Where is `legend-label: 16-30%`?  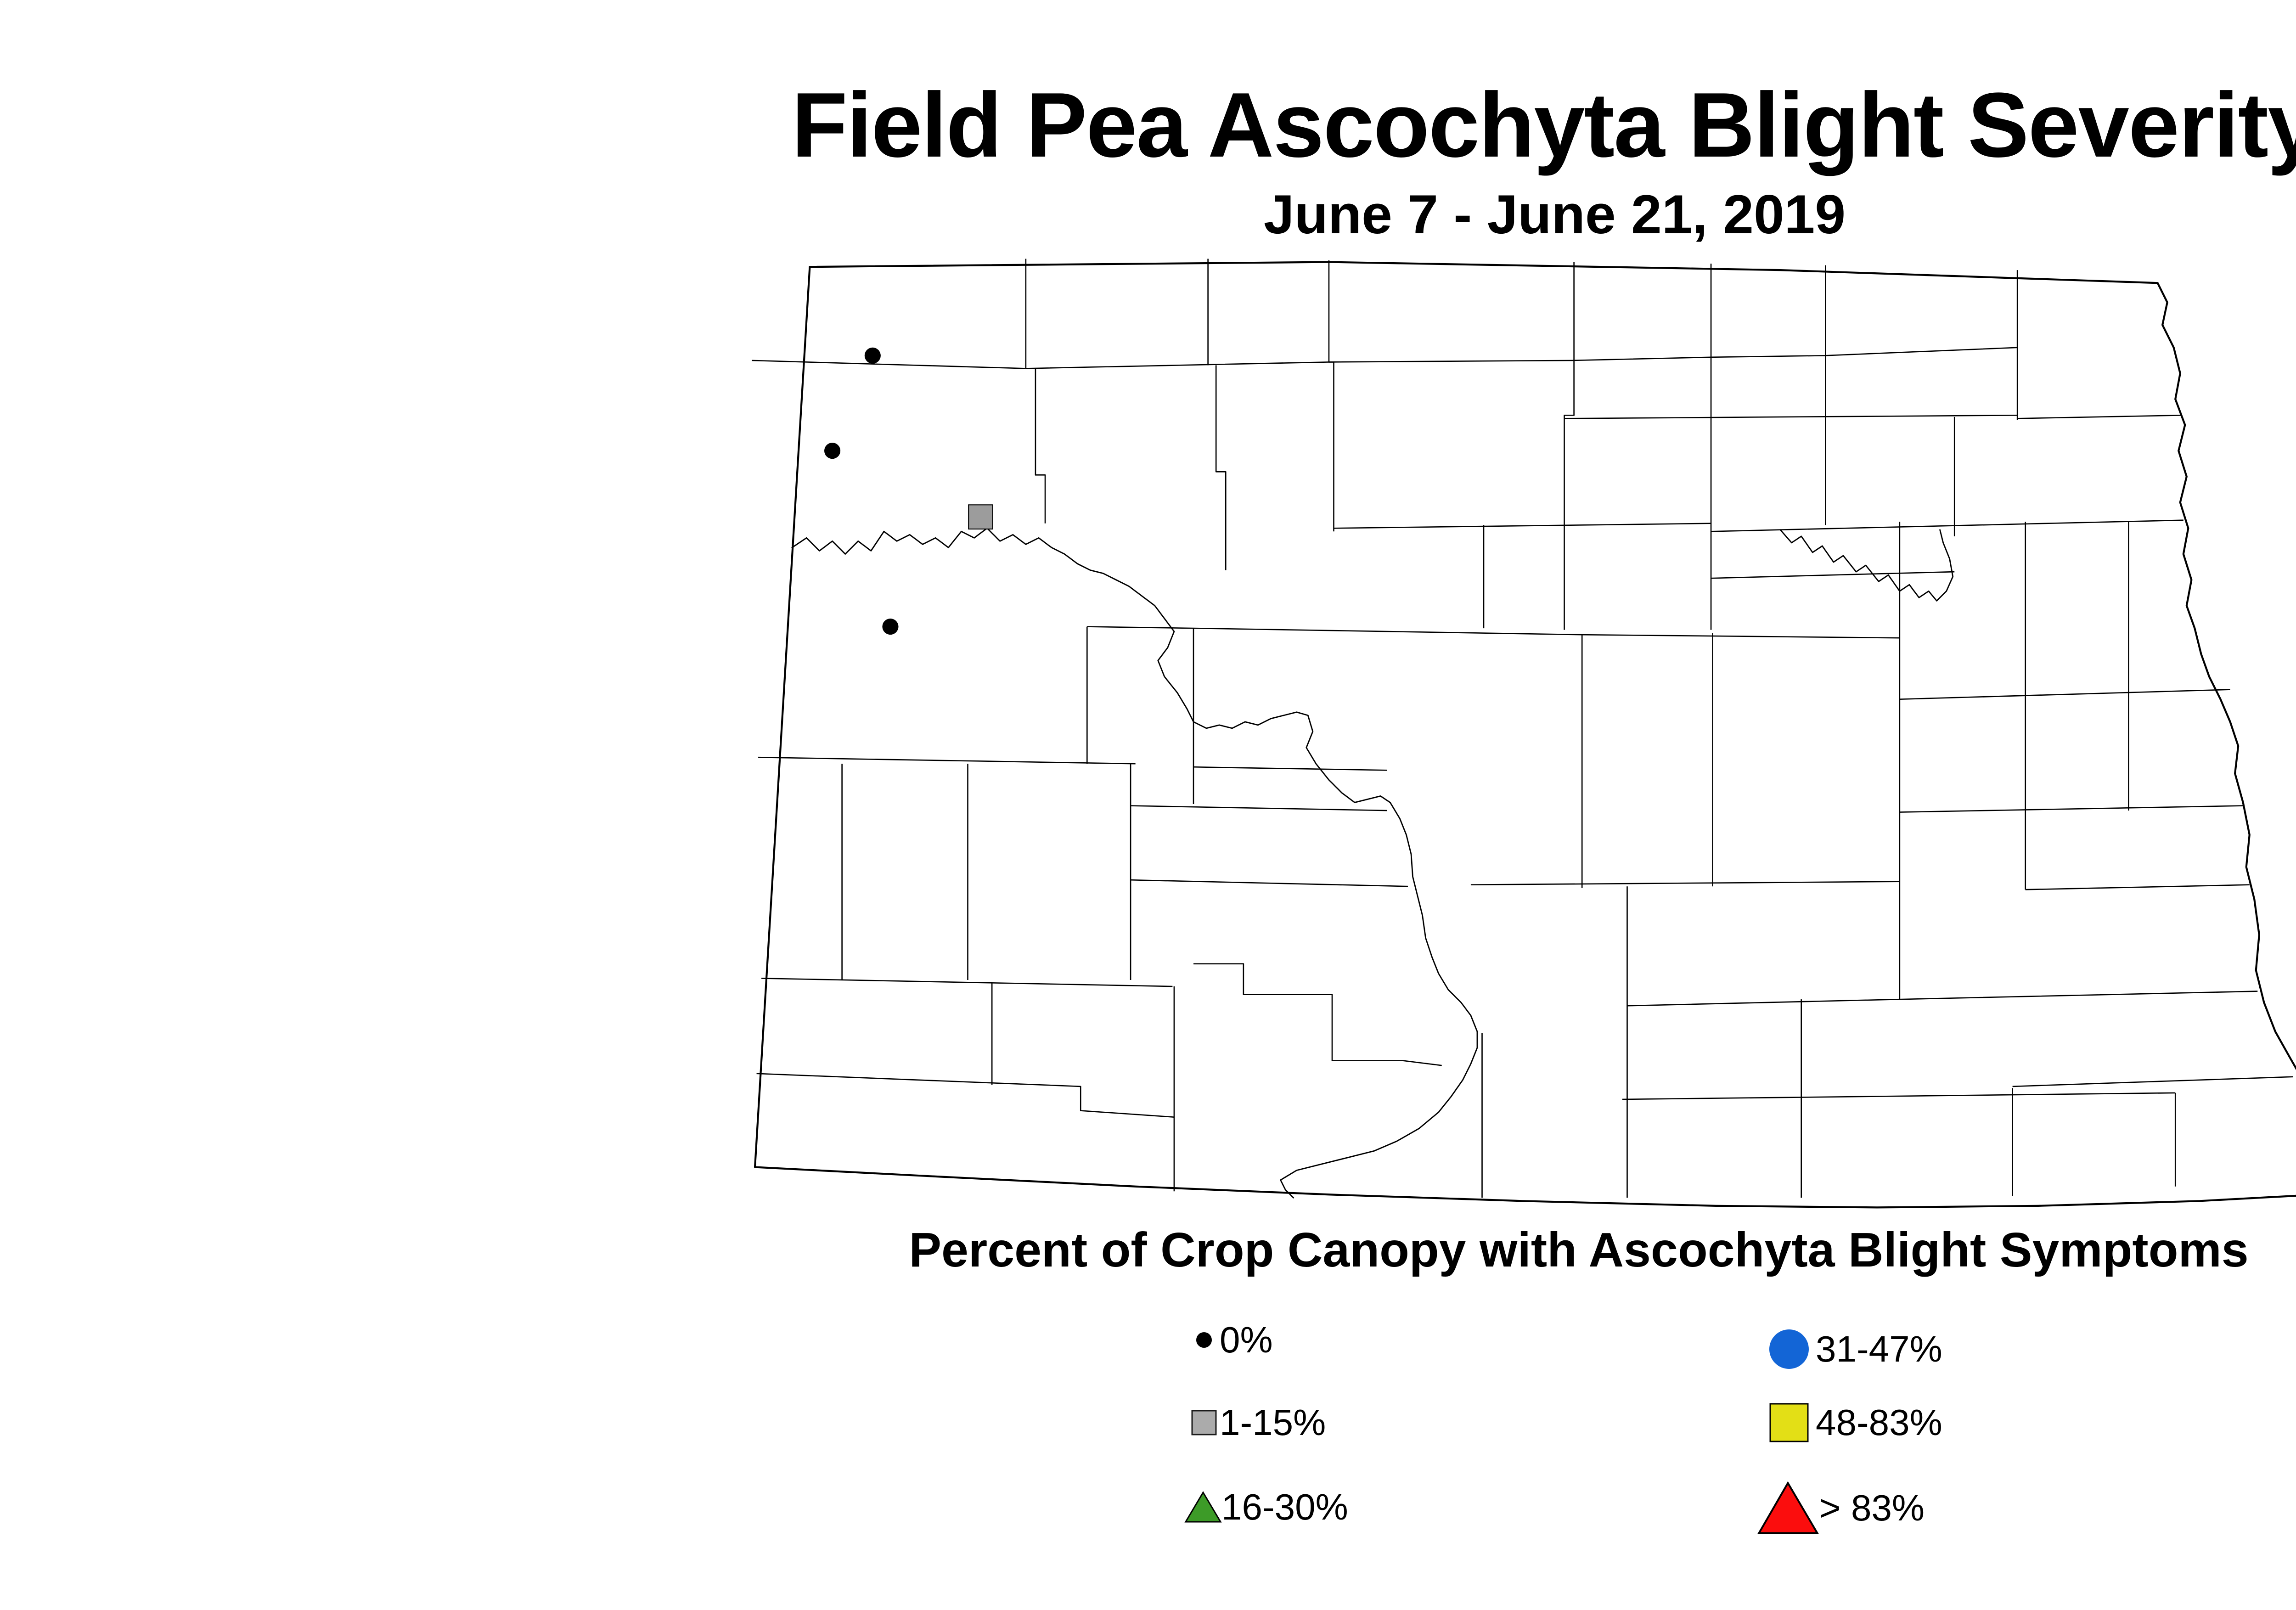
legend-label: 16-30% is located at coordinates (1284, 1506).